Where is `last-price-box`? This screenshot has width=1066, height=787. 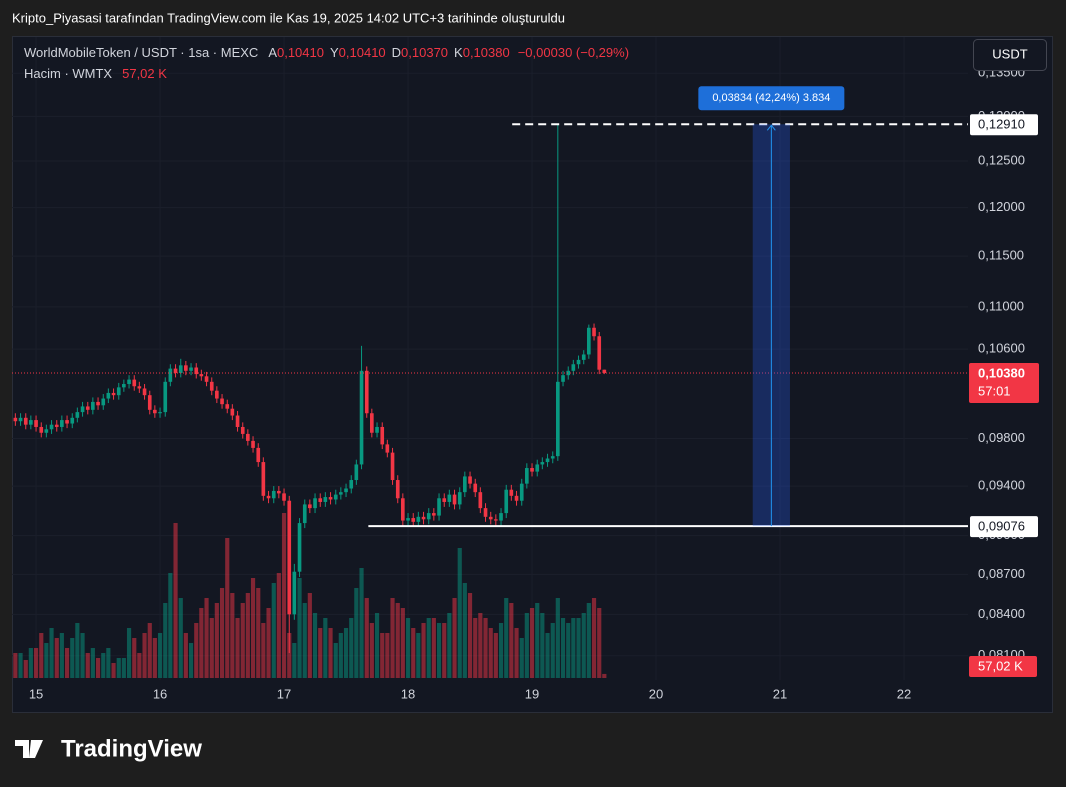 last-price-box is located at coordinates (1004, 382).